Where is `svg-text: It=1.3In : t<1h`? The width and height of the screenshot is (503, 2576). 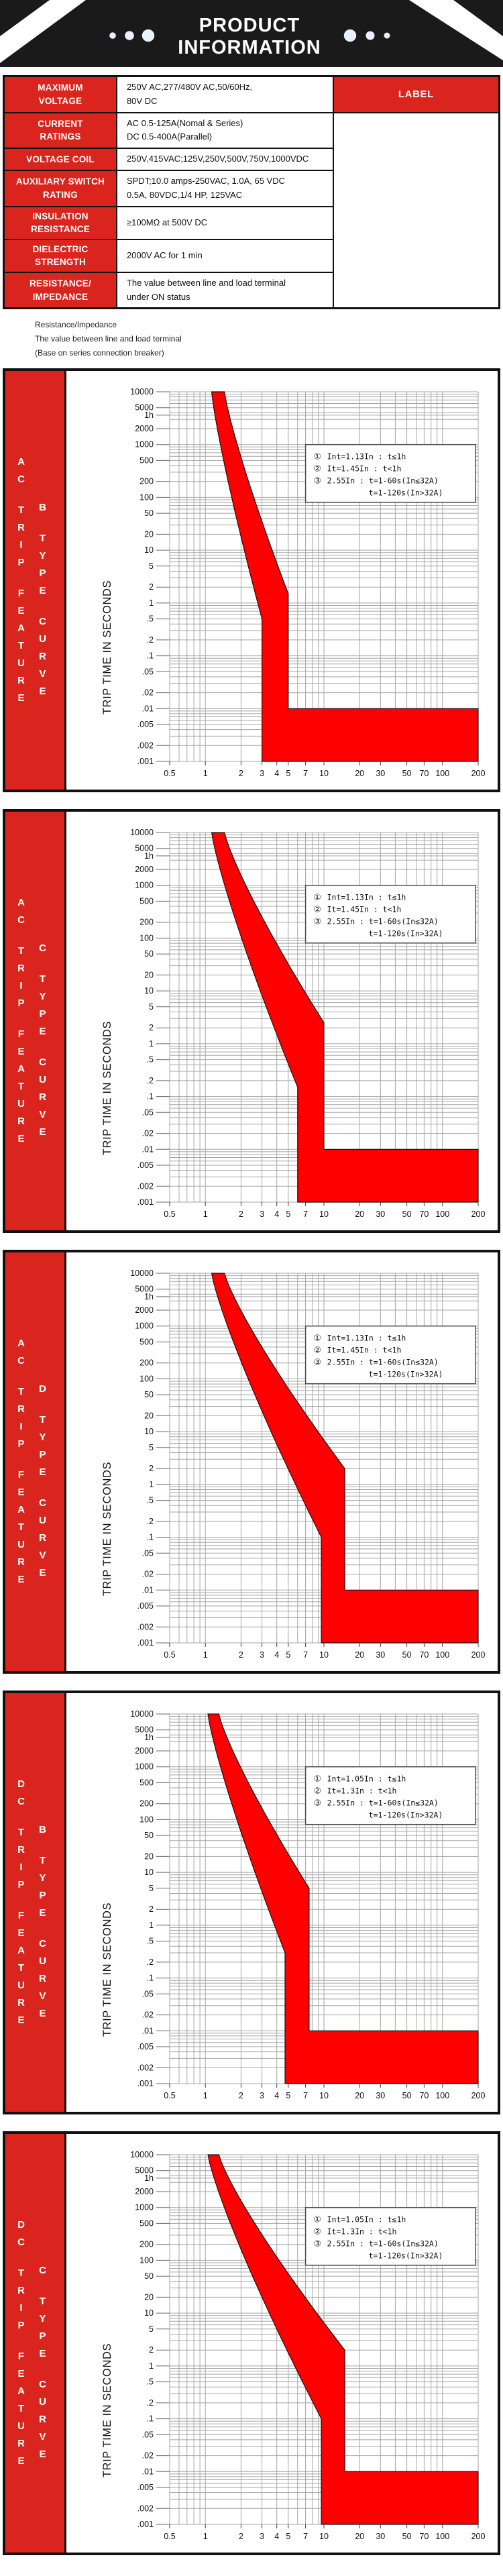
svg-text: It=1.3In : t<1h is located at coordinates (362, 2232).